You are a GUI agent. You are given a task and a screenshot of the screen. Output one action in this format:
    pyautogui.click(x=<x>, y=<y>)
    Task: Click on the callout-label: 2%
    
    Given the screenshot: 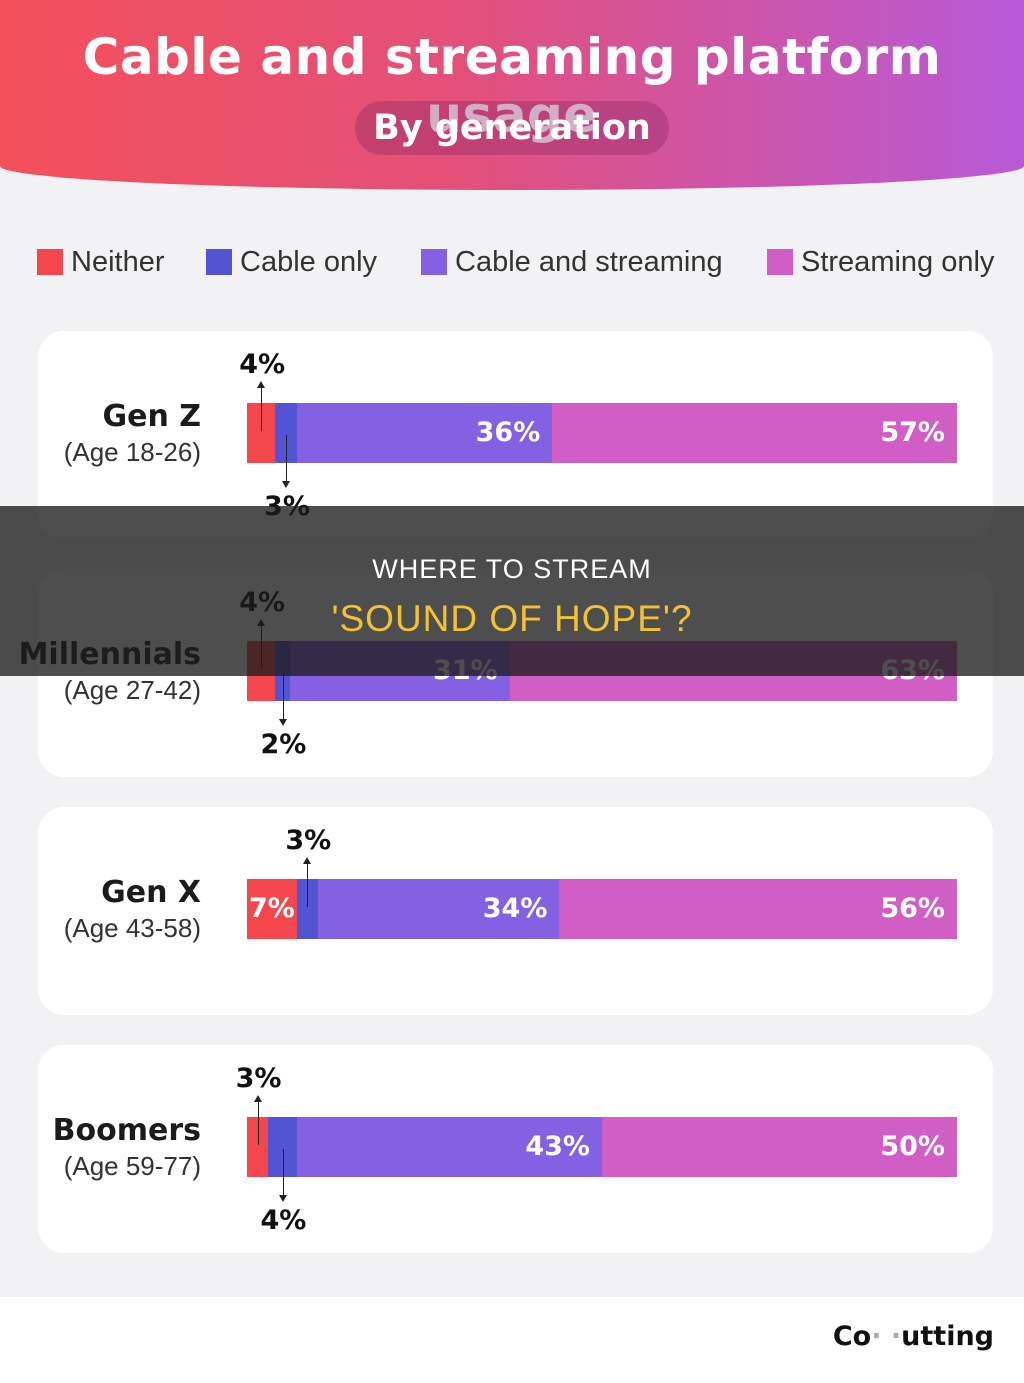 What is the action you would take?
    pyautogui.click(x=283, y=744)
    